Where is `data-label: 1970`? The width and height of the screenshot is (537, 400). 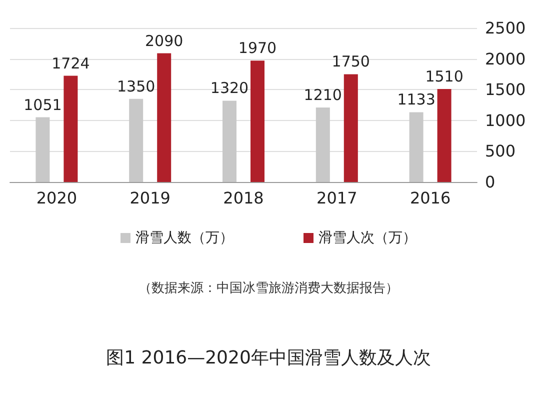
data-label: 1970 is located at coordinates (257, 48).